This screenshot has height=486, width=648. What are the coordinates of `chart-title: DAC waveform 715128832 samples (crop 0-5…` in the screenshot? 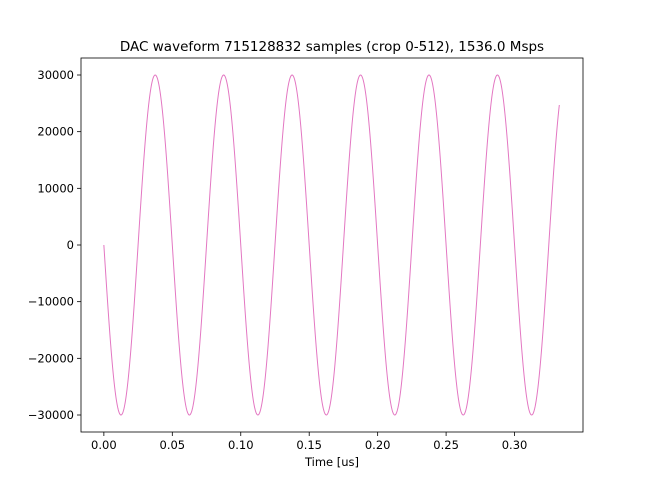 It's located at (332, 47).